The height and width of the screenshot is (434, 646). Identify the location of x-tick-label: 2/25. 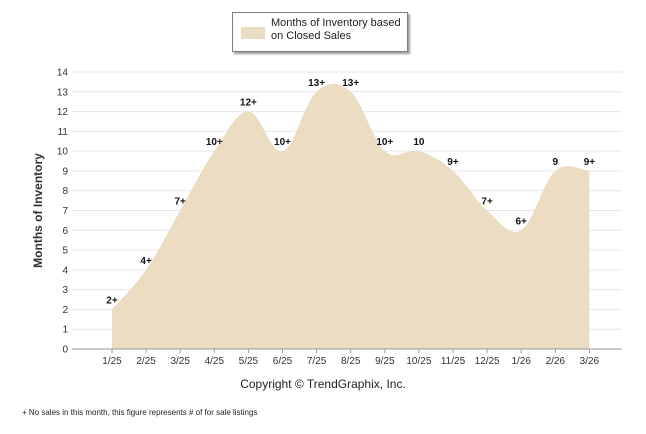
(146, 361).